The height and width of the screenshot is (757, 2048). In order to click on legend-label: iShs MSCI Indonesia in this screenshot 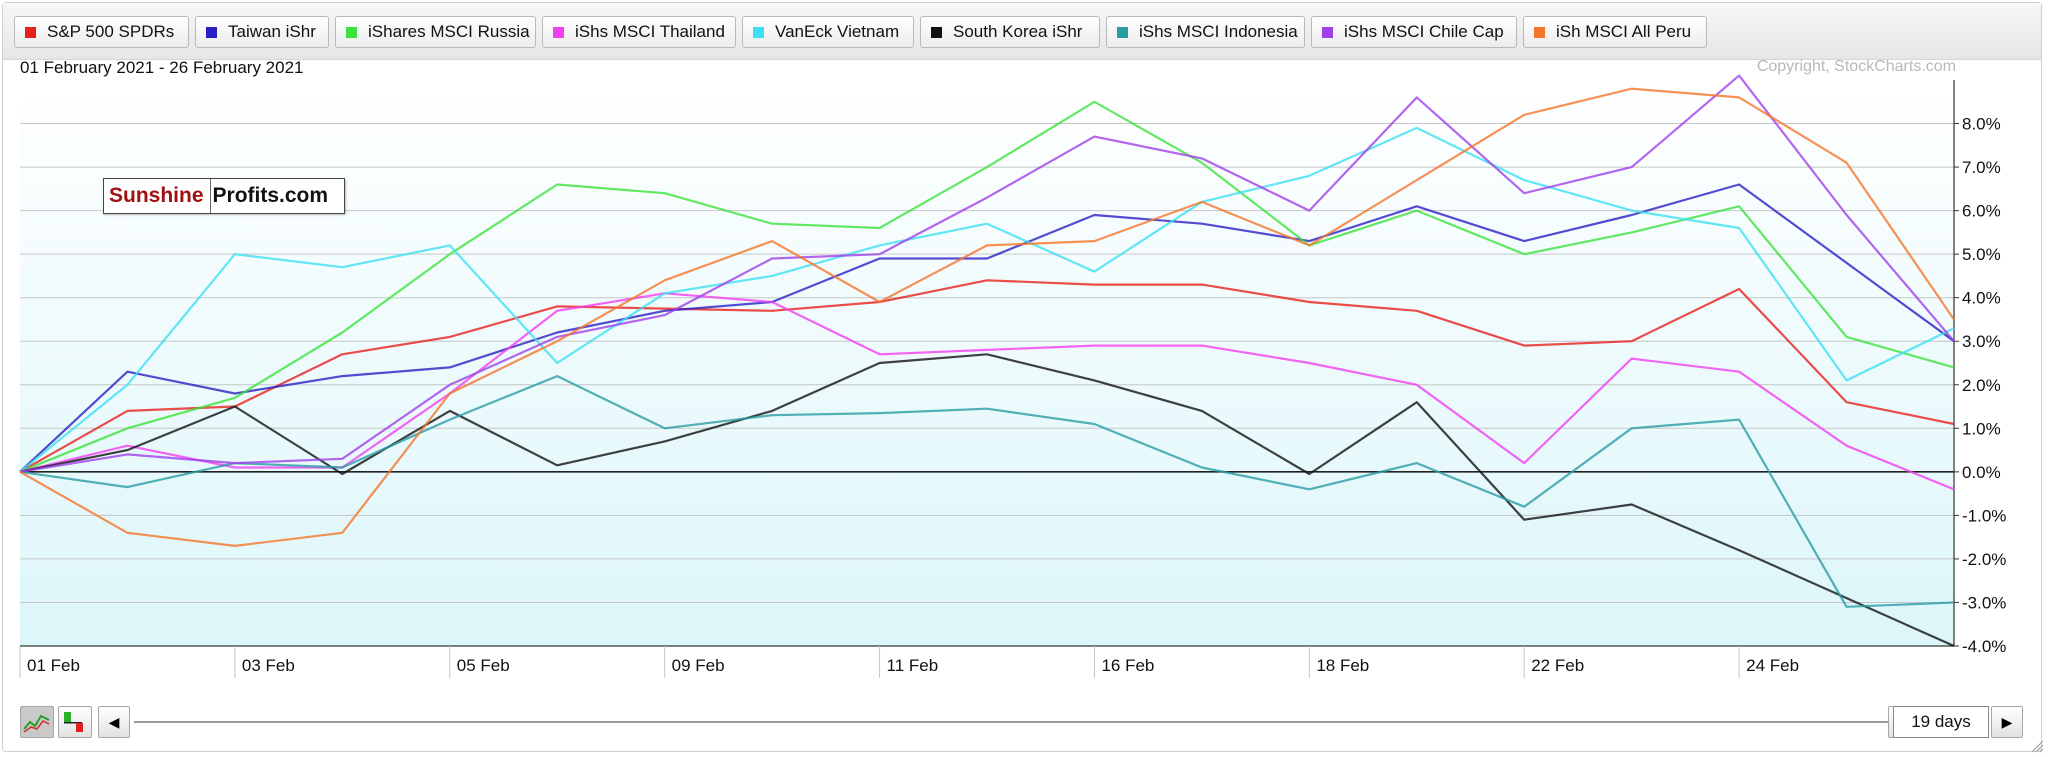, I will do `click(1218, 31)`.